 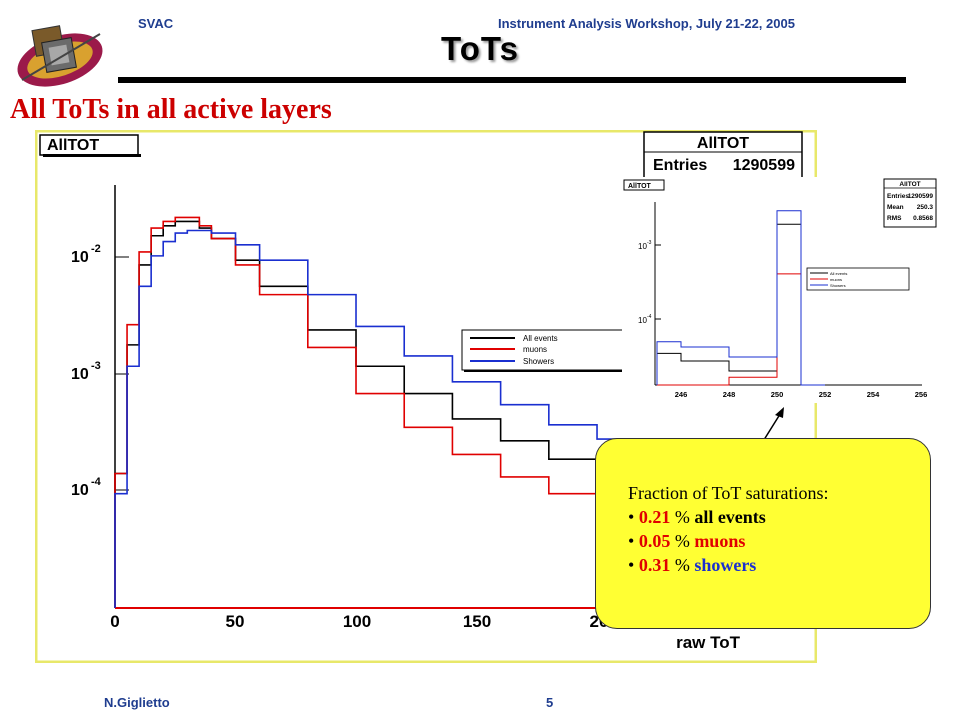 What do you see at coordinates (357, 621) in the screenshot?
I see `main-x-tick-100: 100` at bounding box center [357, 621].